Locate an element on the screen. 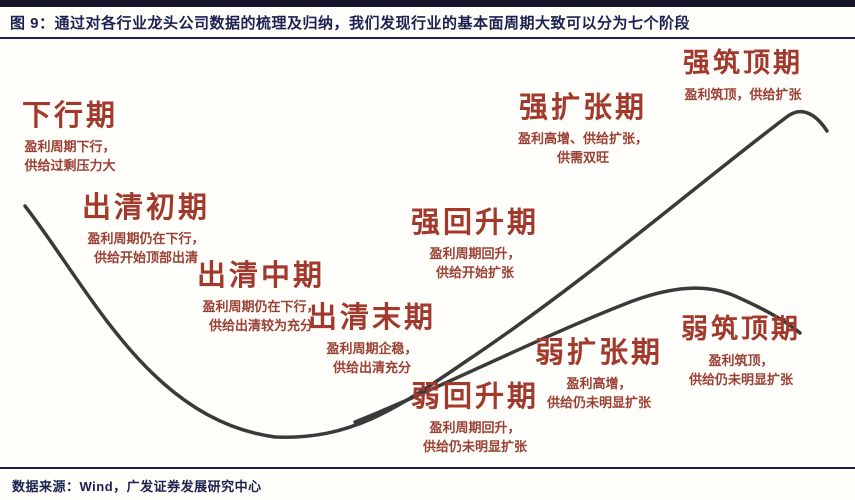 The image size is (855, 500). phase-clearing-mid-desc: 盈利周期仍在下行， 供给出清较为充分 is located at coordinates (261, 317).